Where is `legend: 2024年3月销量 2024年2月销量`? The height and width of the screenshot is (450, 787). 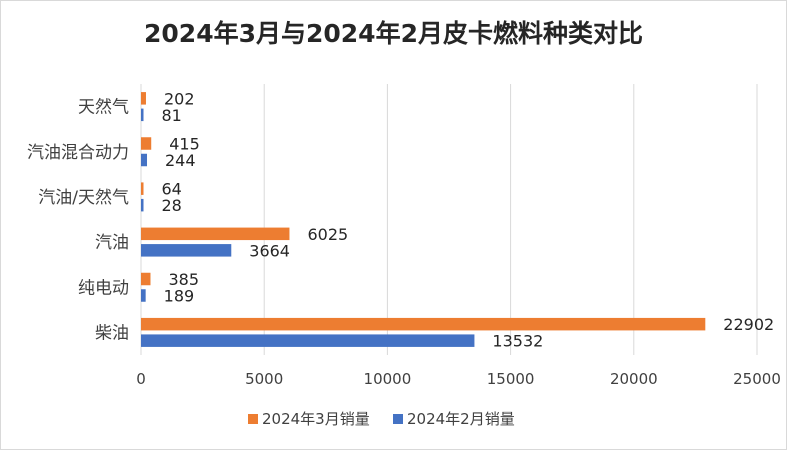
legend: 2024年3月销量 2024年2月销量 is located at coordinates (381, 419).